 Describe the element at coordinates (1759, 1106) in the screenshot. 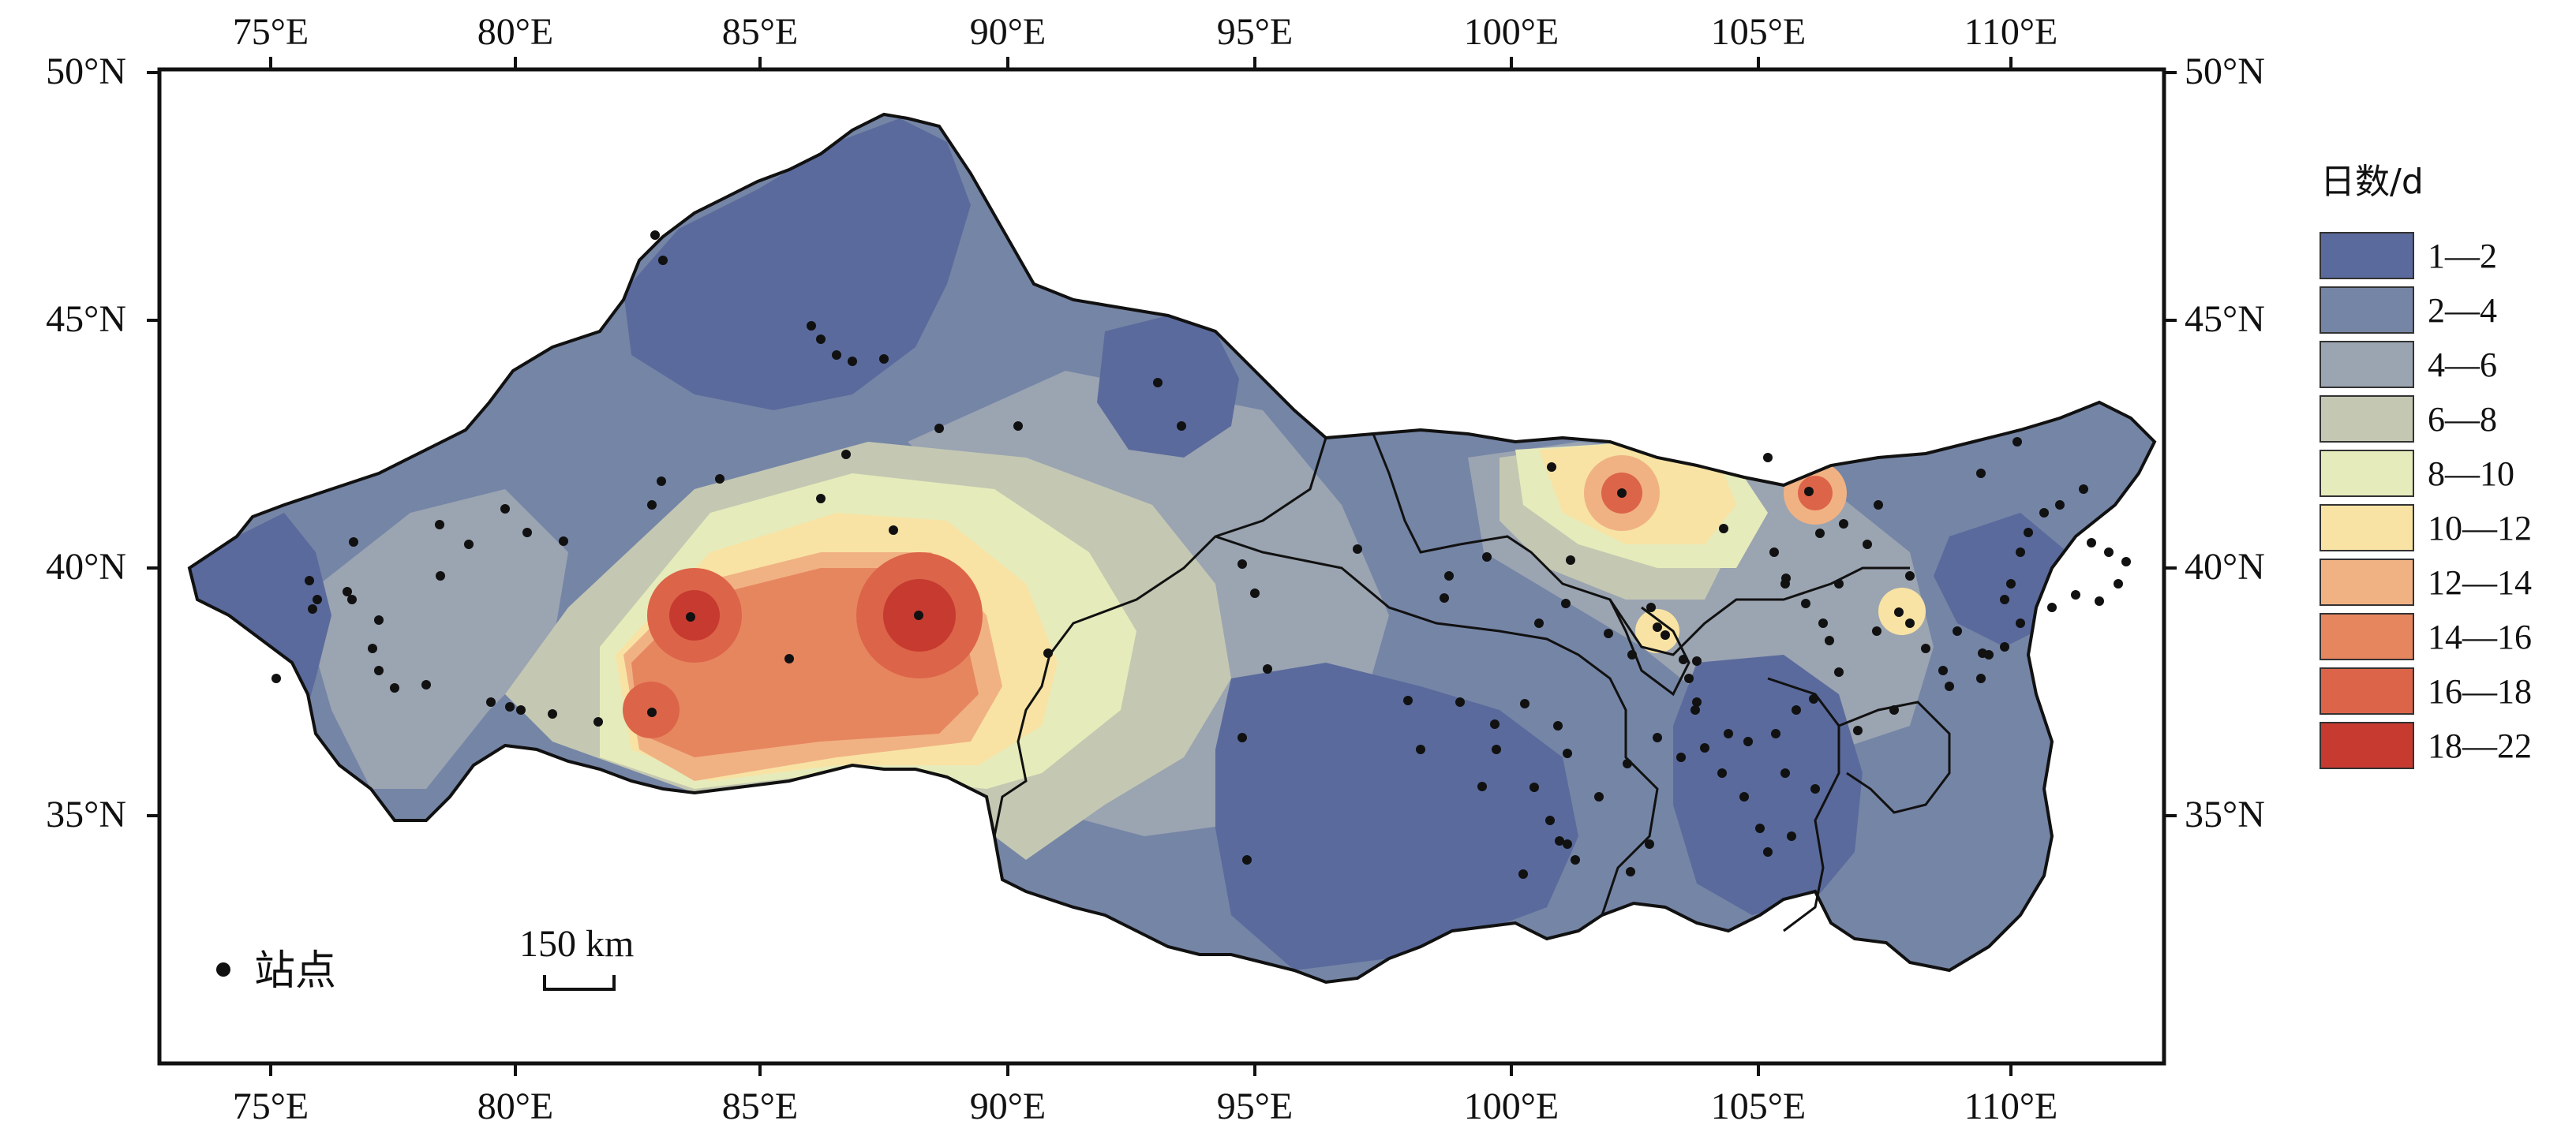

I see `lon-label-bottom-105: 105°E` at that location.